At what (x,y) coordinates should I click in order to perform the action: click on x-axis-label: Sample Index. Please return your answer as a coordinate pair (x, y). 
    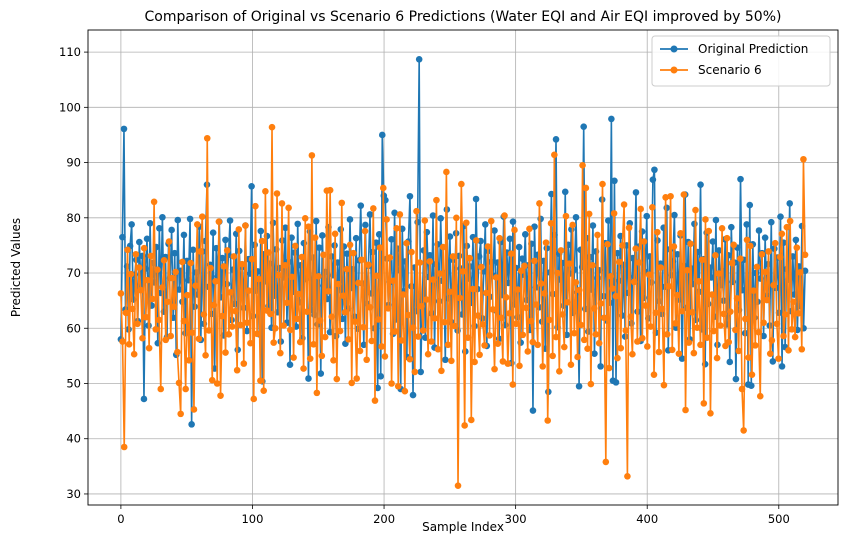
    Looking at the image, I should click on (463, 527).